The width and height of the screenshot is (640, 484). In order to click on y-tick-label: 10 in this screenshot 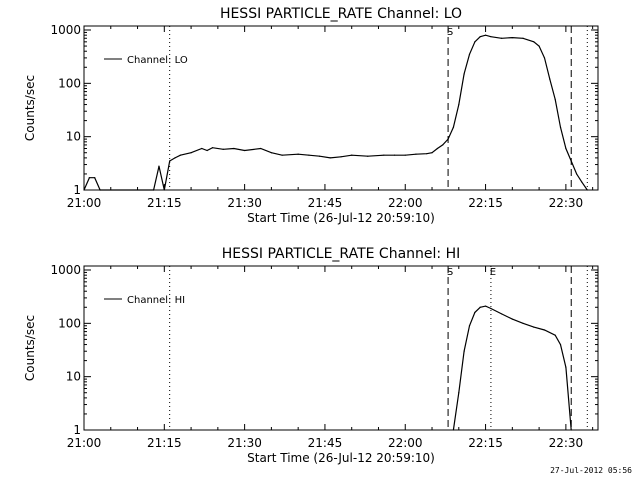, I will do `click(73, 137)`.